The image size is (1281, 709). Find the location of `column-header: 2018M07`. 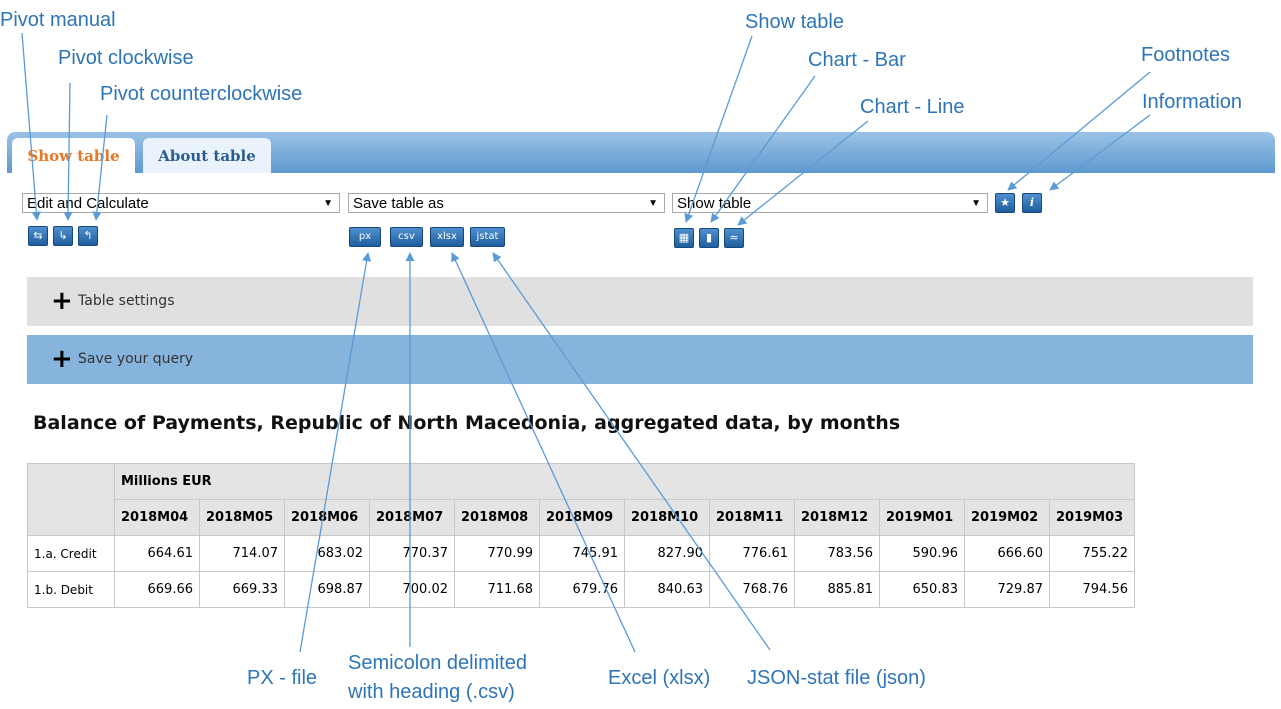

column-header: 2018M07 is located at coordinates (412, 517).